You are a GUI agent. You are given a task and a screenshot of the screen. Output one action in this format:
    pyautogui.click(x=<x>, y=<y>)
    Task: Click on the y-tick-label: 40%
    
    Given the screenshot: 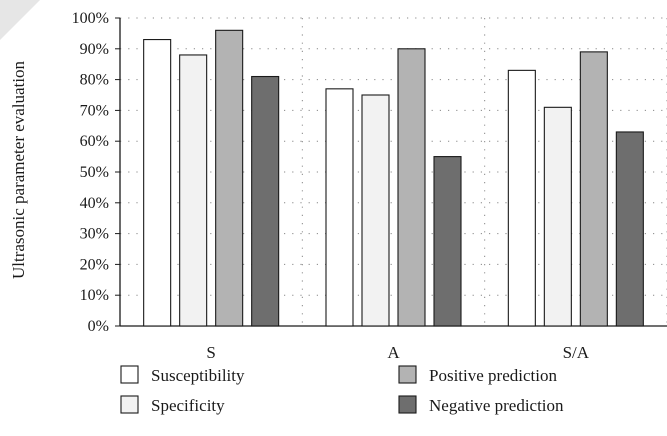 What is the action you would take?
    pyautogui.click(x=94, y=203)
    